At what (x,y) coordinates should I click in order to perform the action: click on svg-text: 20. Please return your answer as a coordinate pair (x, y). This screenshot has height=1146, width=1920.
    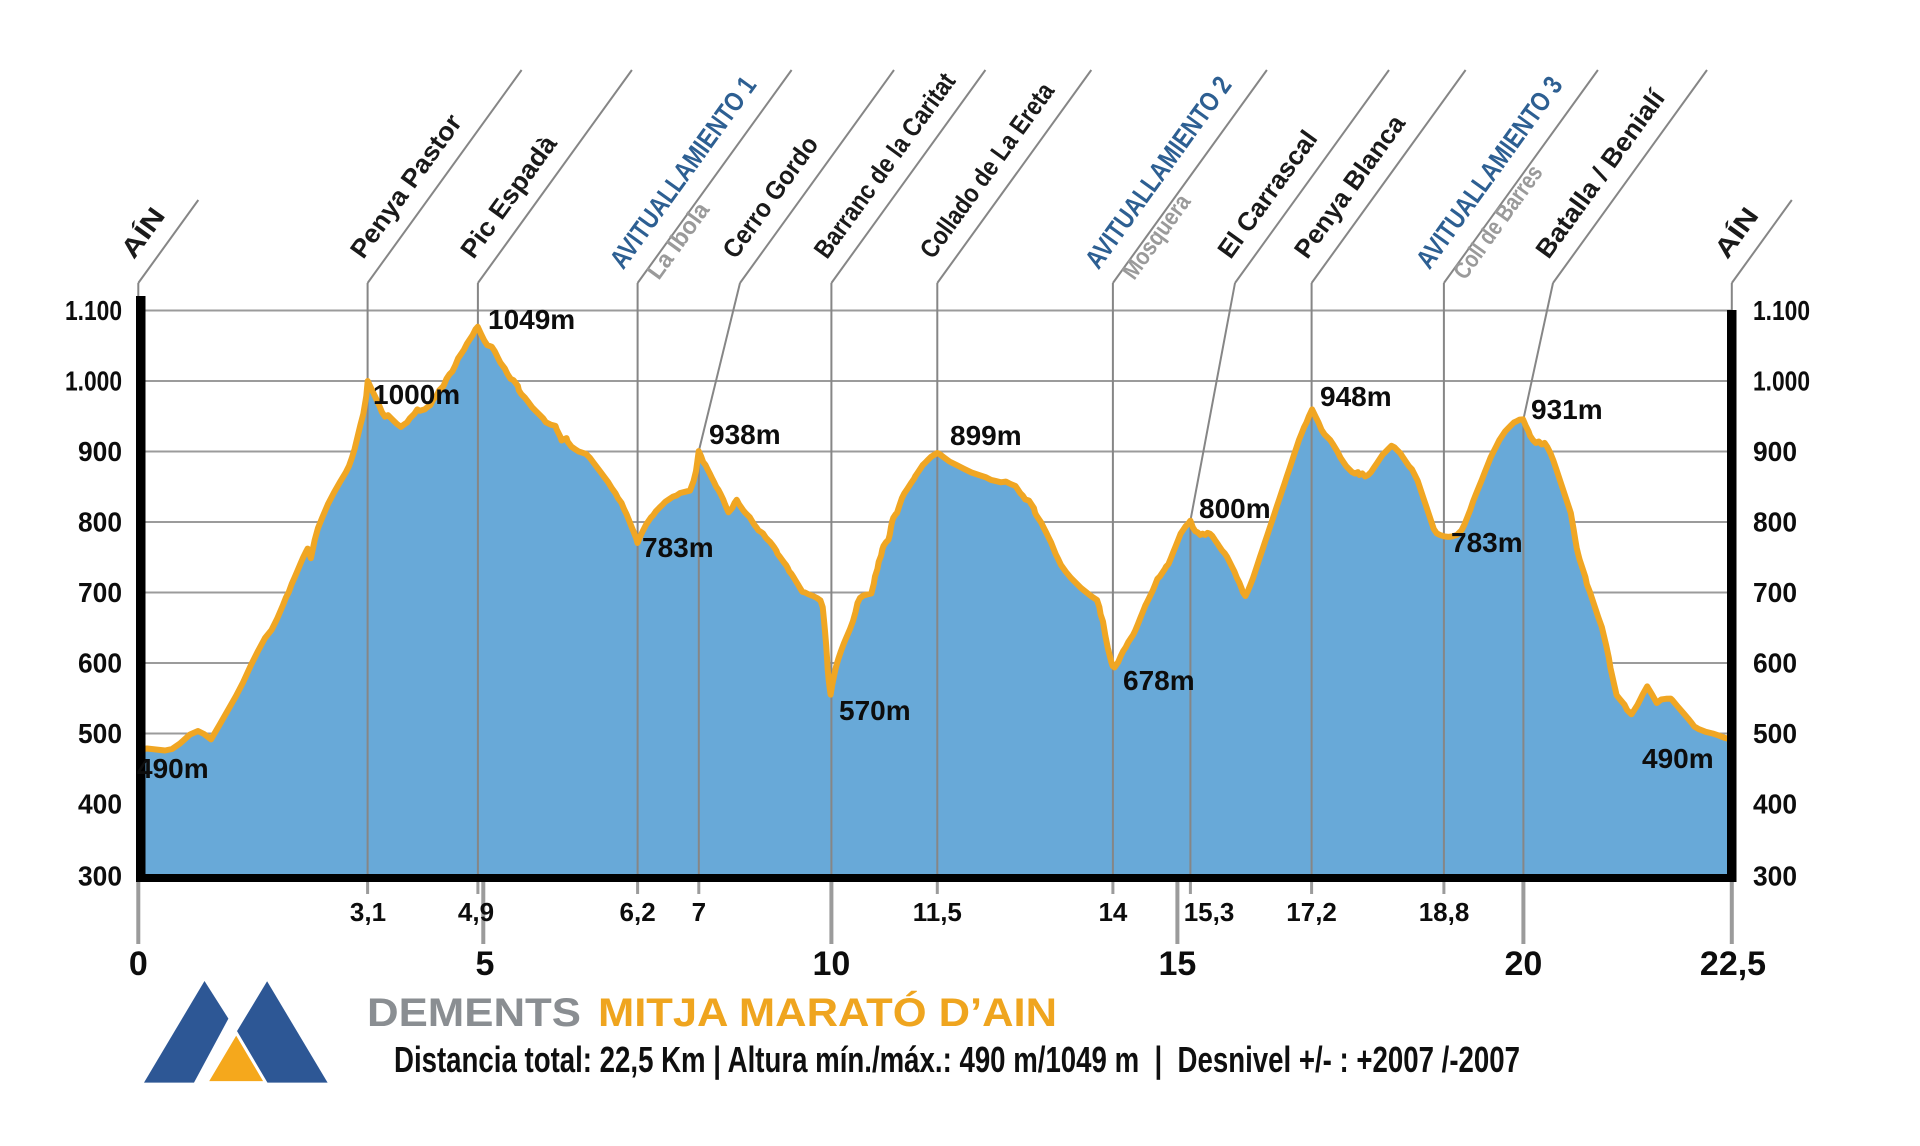
    Looking at the image, I should click on (1523, 964).